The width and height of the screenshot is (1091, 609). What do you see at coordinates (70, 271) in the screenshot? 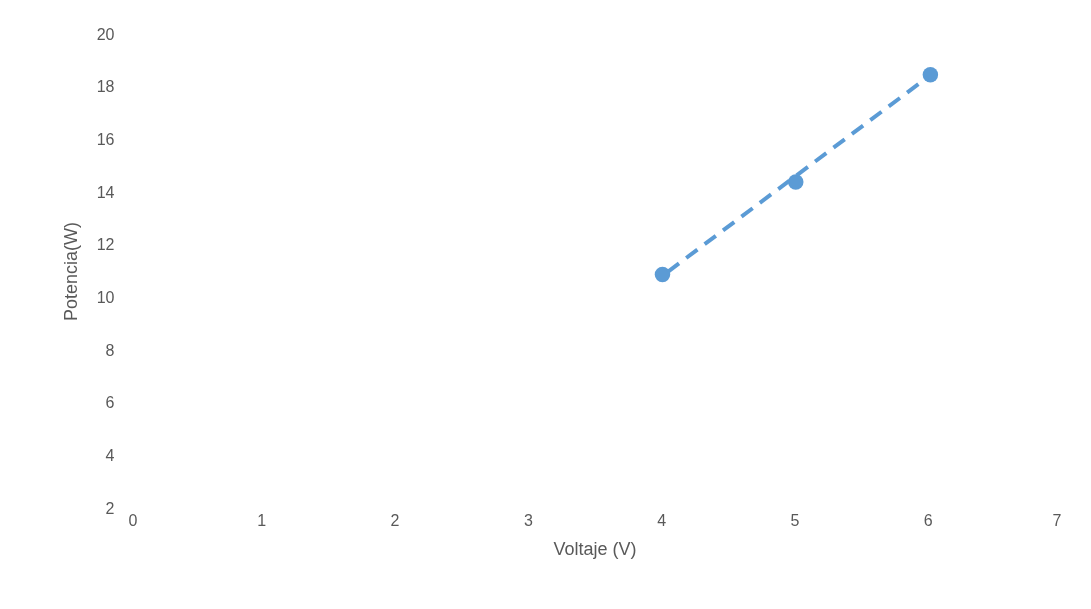
I see `y-axis-title: Potencia(W)` at bounding box center [70, 271].